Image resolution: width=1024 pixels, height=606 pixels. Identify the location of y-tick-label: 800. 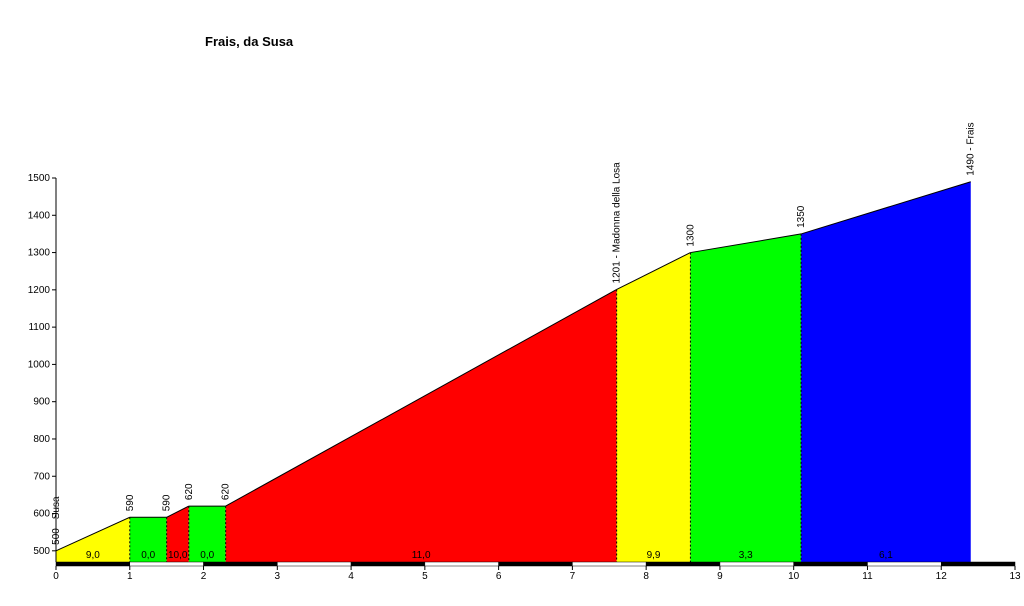
(41, 439).